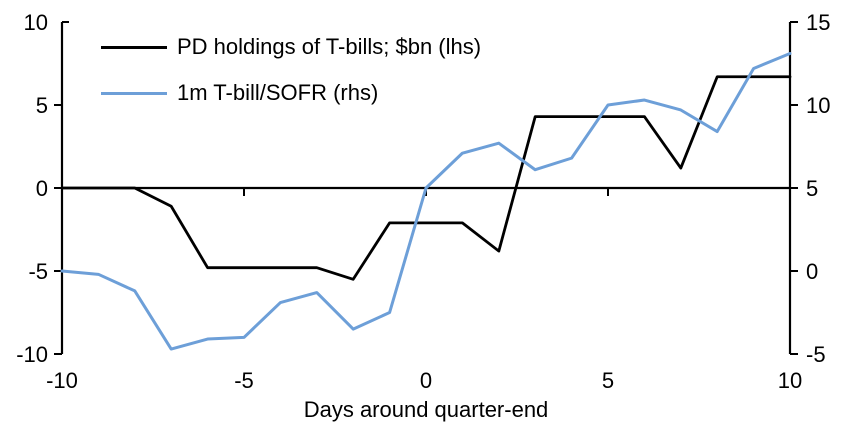  What do you see at coordinates (36, 22) in the screenshot?
I see `y-axis-left-tick-label: 10` at bounding box center [36, 22].